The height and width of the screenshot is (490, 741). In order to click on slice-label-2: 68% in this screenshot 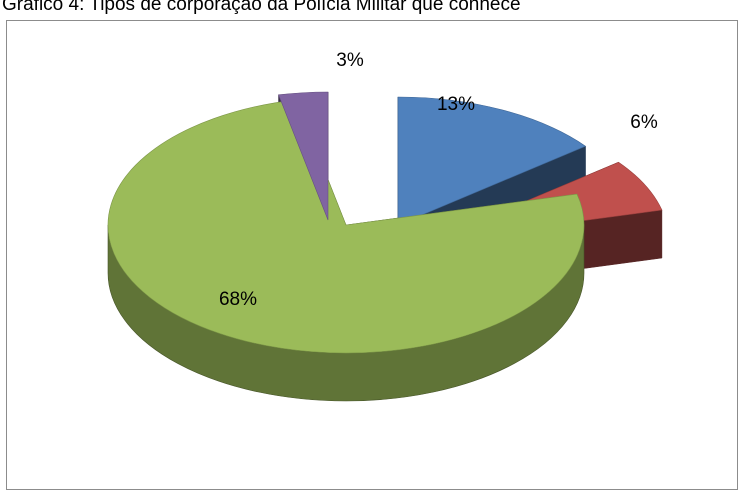, I will do `click(238, 299)`.